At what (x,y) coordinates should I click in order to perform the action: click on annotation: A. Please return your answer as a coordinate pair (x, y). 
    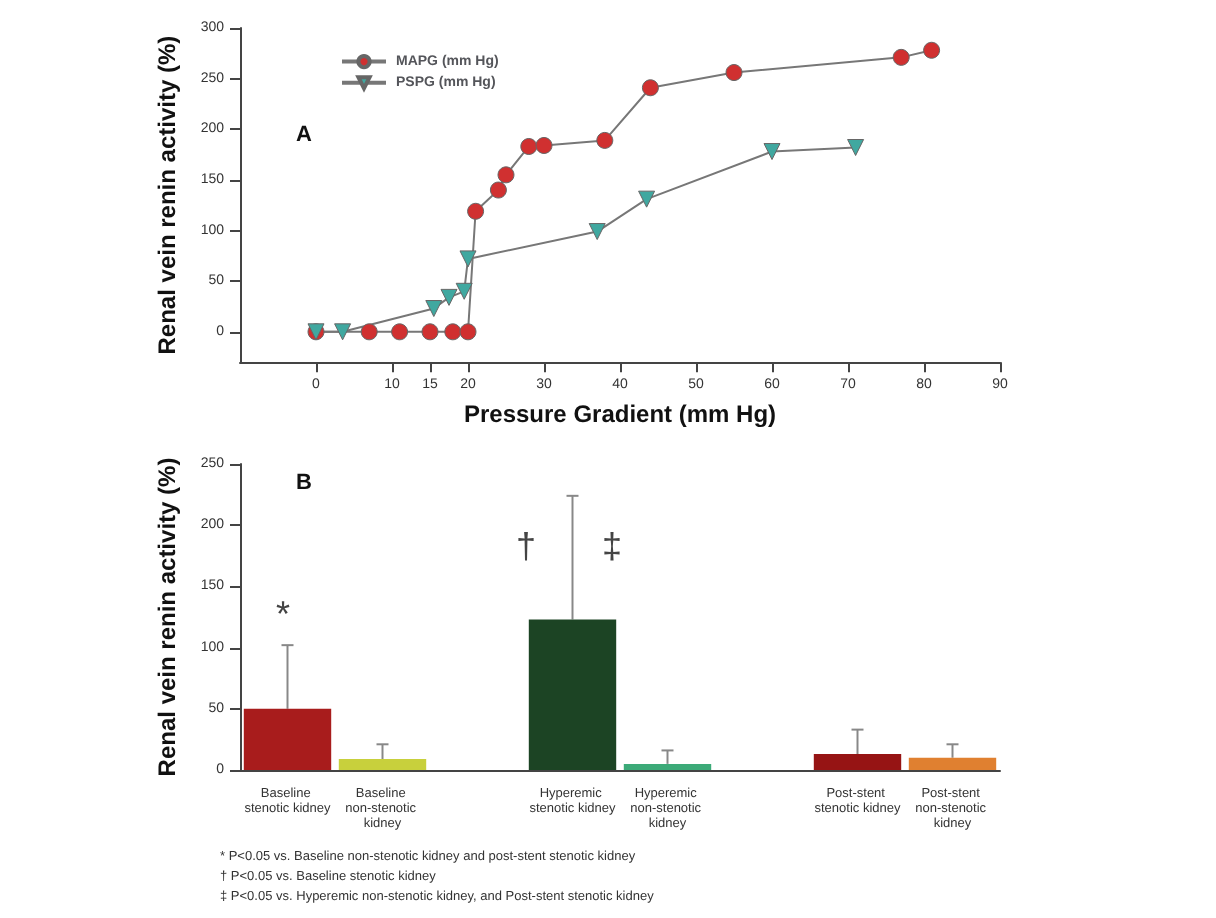
    Looking at the image, I should click on (304, 135).